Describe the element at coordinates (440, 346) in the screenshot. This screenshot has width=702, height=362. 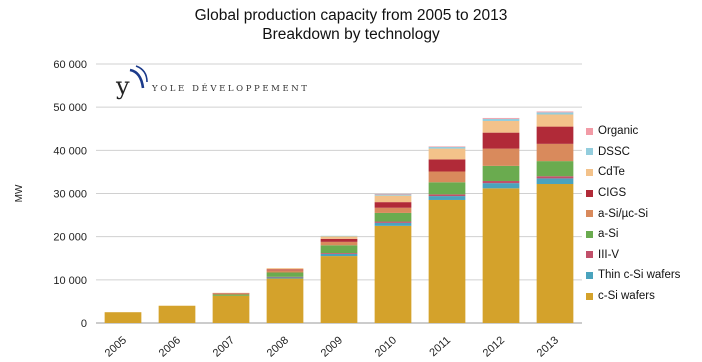
I see `x-tick-label: 2011` at that location.